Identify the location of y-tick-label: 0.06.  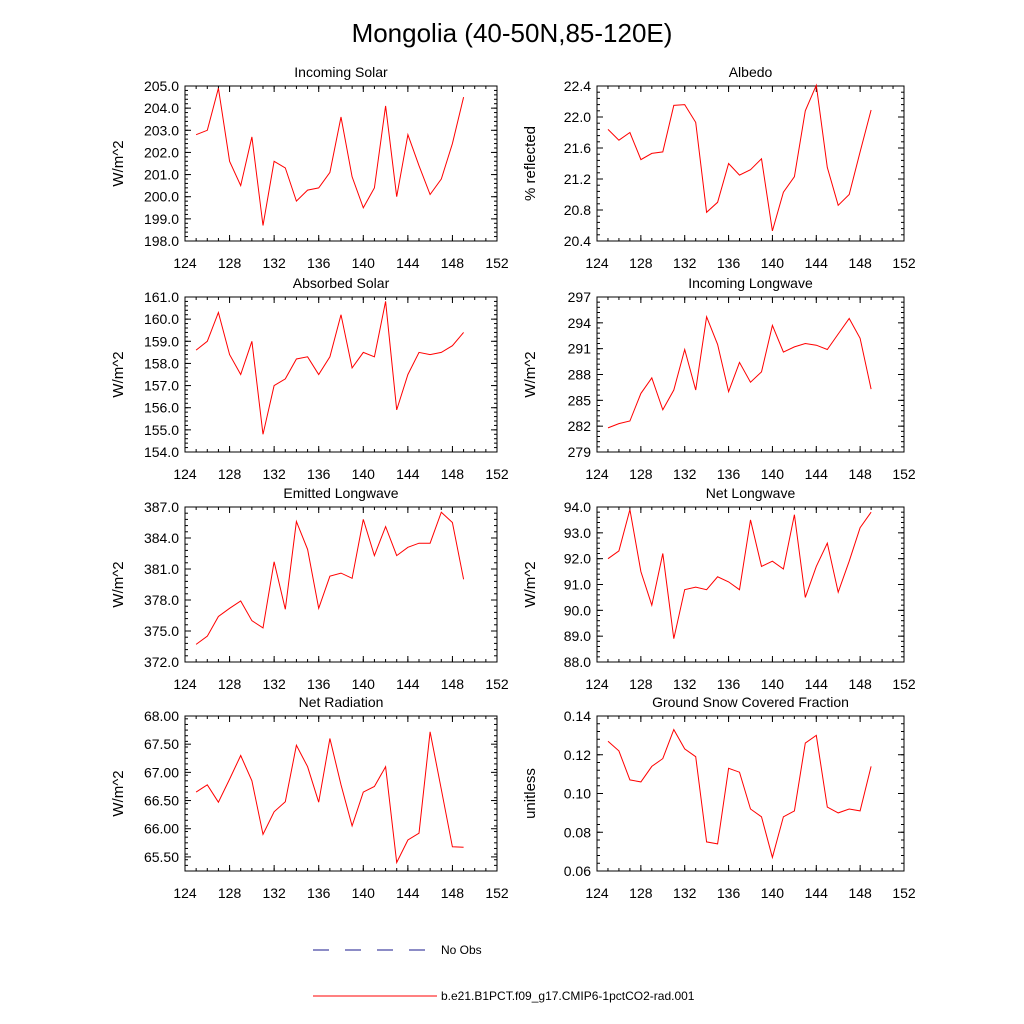
(577, 871).